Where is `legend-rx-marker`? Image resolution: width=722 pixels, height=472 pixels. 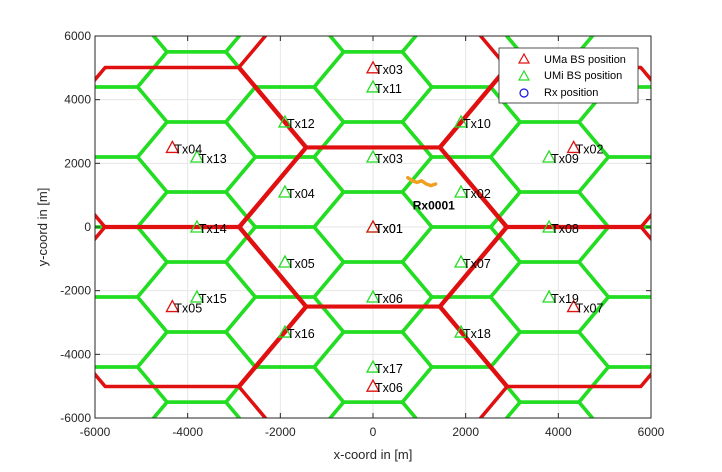 legend-rx-marker is located at coordinates (524, 93).